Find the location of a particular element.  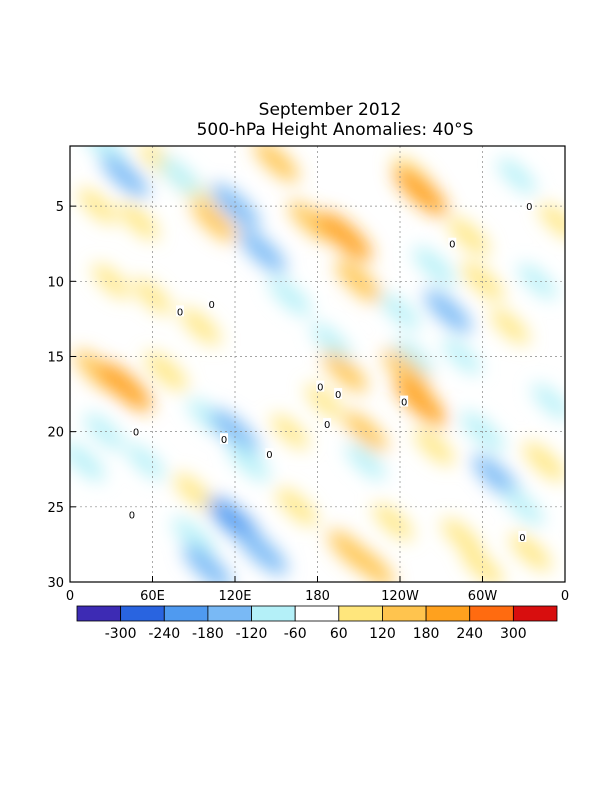

contour-label-4: 0 is located at coordinates (320, 388).